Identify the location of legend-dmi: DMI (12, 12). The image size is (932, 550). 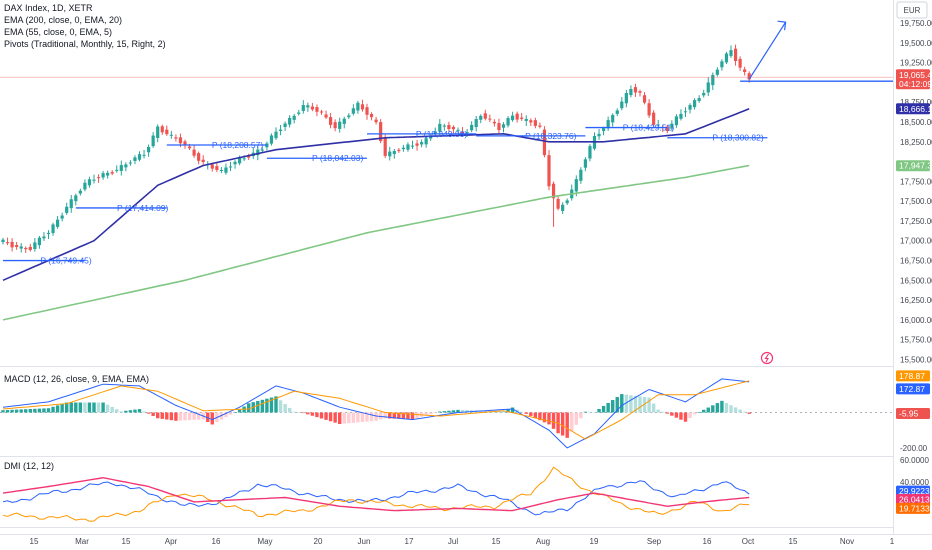
(29, 466).